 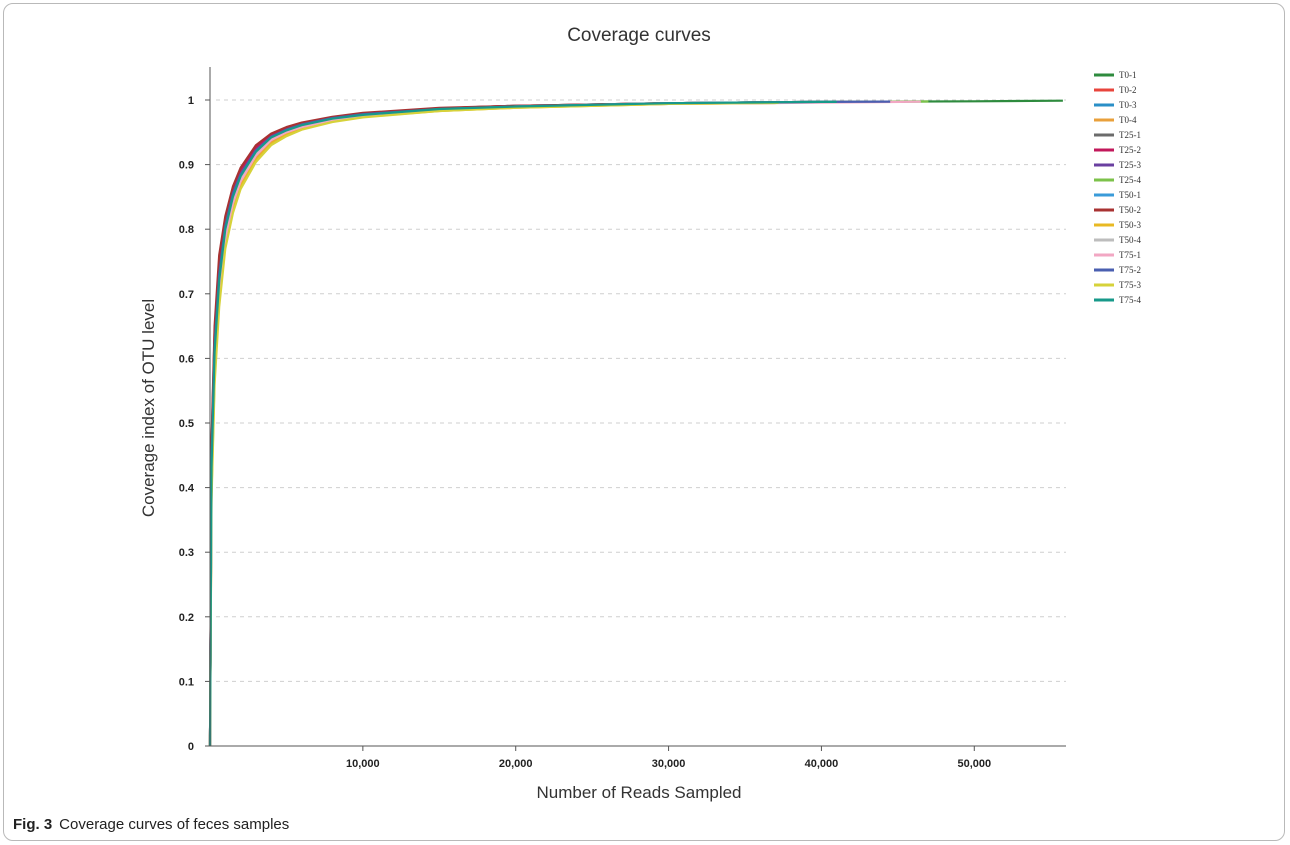 I want to click on legend-label-t0-1: T0-1, so click(x=1128, y=75).